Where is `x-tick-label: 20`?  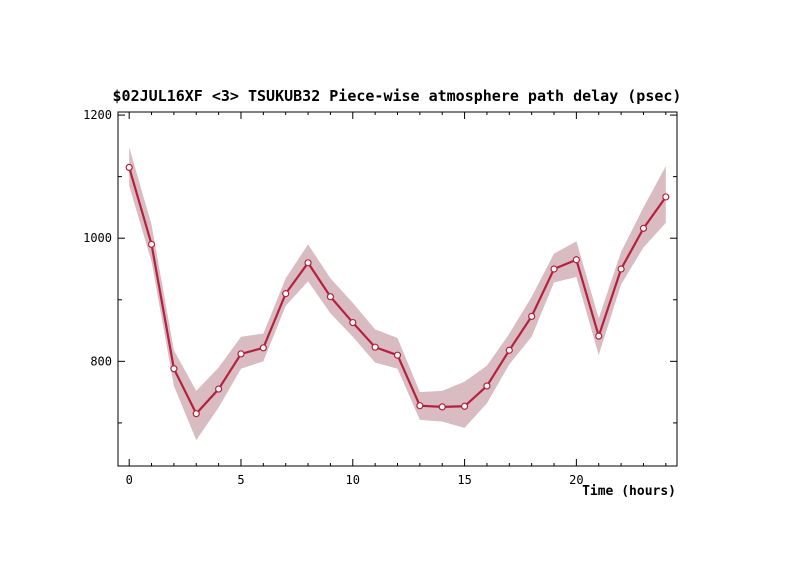
x-tick-label: 20 is located at coordinates (576, 480).